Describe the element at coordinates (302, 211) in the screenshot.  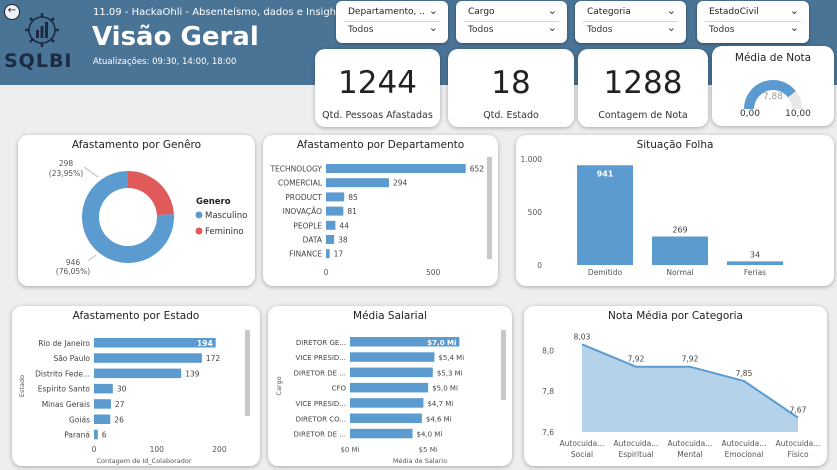
I see `category-label: INOVAÇÃO` at that location.